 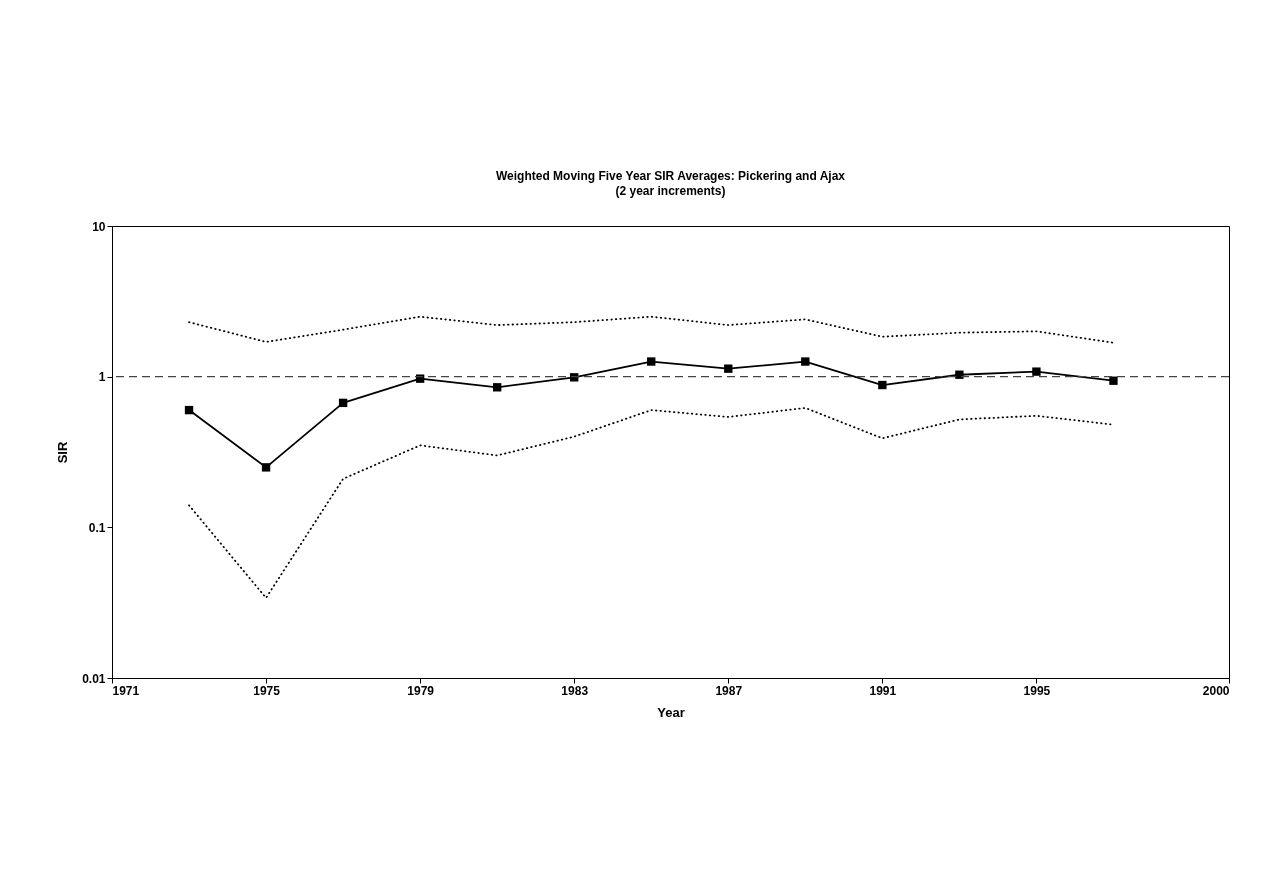 I want to click on x-tick-label: 1971, so click(x=126, y=690).